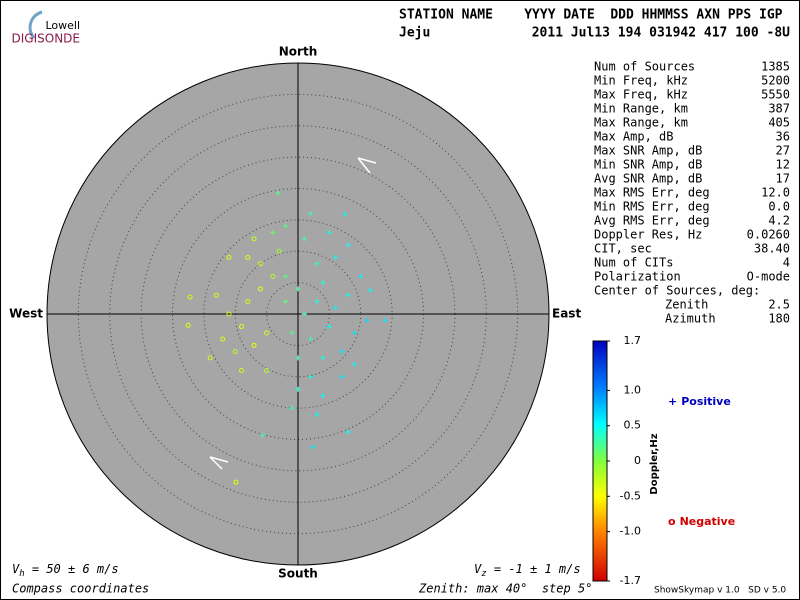 This screenshot has height=600, width=800. I want to click on logo-swoosh, so click(35, 24).